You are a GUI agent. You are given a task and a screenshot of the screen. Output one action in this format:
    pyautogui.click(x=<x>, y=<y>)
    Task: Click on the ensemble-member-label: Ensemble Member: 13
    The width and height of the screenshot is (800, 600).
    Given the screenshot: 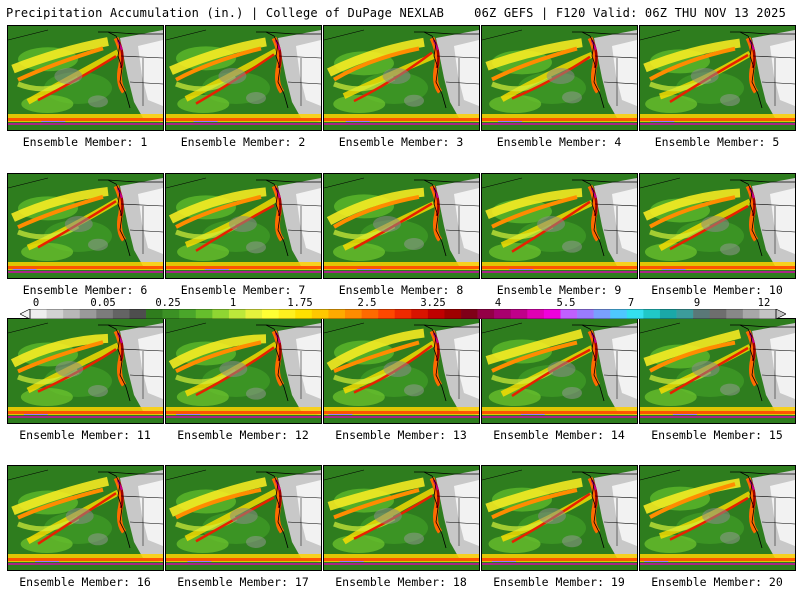 What is the action you would take?
    pyautogui.click(x=401, y=435)
    